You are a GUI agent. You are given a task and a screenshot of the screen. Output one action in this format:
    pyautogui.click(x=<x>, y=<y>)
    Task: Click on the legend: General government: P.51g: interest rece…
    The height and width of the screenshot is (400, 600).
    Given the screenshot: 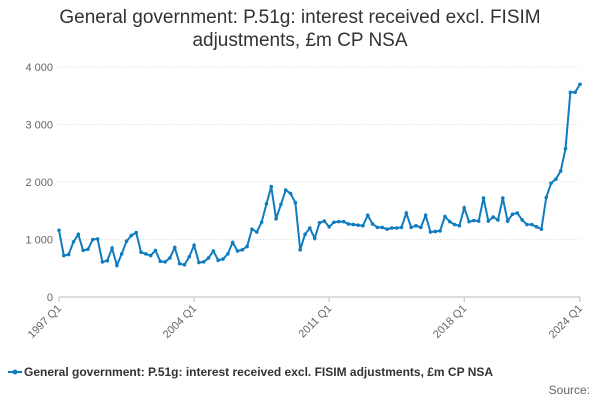 What is the action you would take?
    pyautogui.click(x=250, y=372)
    